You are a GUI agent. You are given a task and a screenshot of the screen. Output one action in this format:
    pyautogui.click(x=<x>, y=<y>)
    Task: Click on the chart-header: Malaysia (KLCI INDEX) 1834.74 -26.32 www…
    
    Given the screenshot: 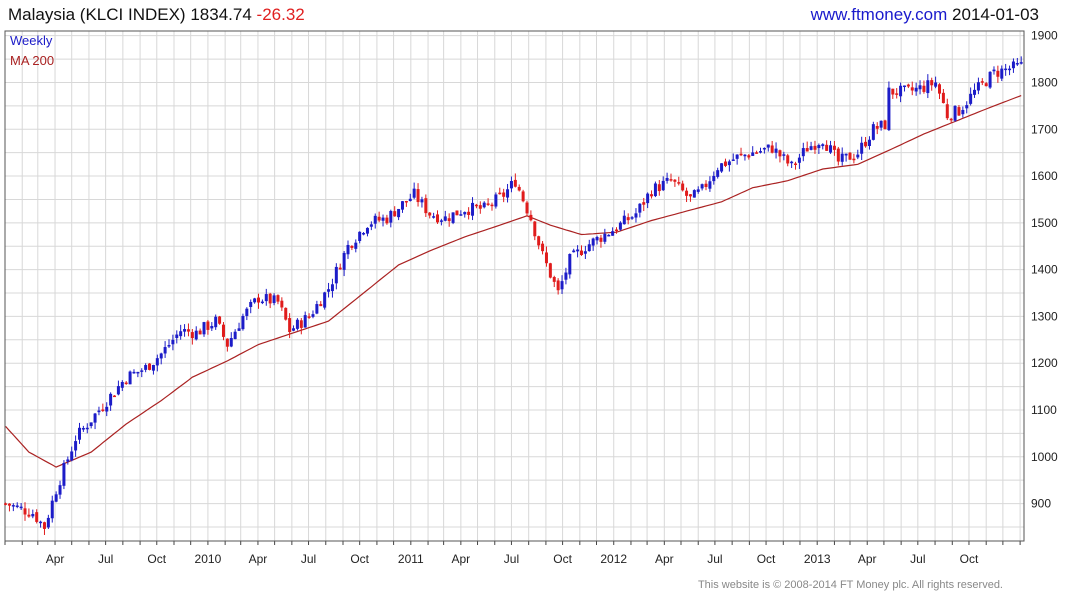 What is the action you would take?
    pyautogui.click(x=537, y=15)
    